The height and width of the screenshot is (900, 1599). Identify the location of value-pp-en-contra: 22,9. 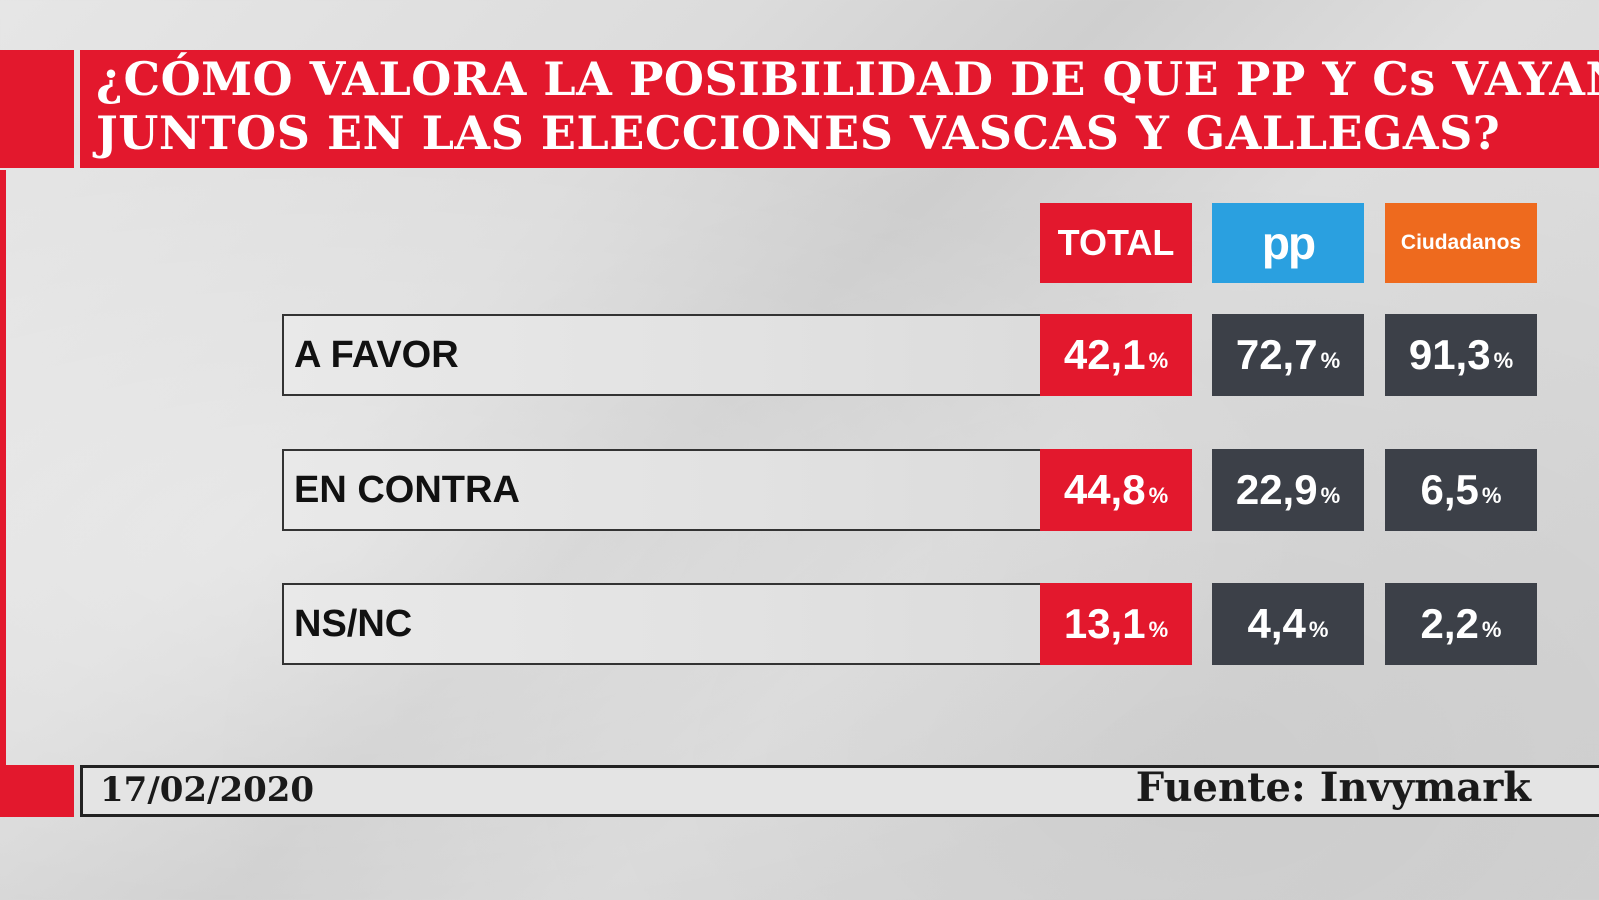
(1276, 489).